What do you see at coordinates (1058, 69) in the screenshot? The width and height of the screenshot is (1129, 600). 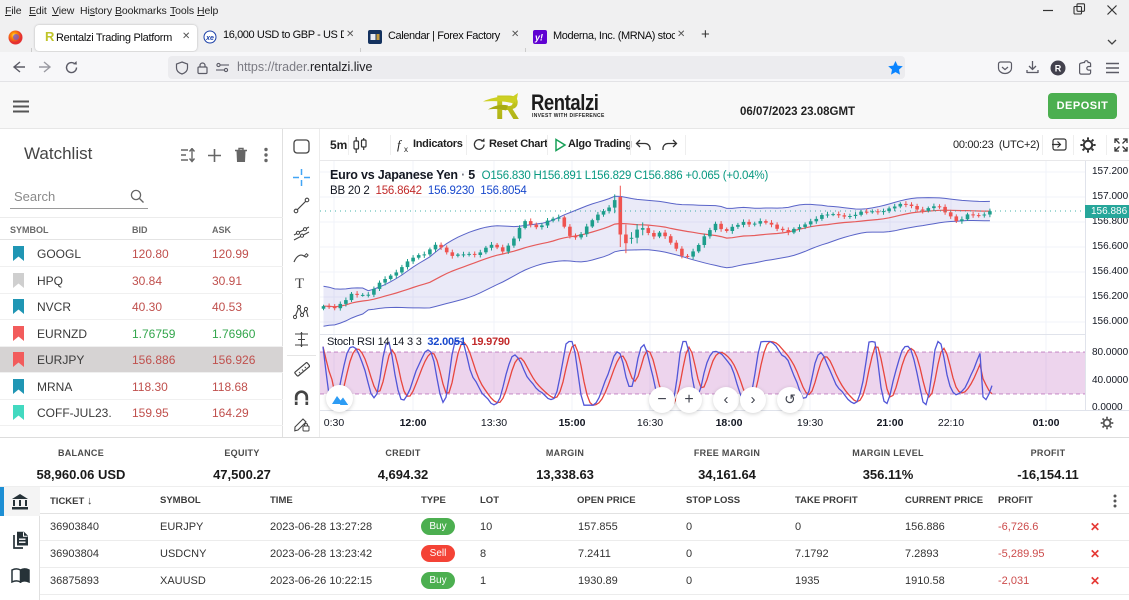 I see `svg-text: R` at bounding box center [1058, 69].